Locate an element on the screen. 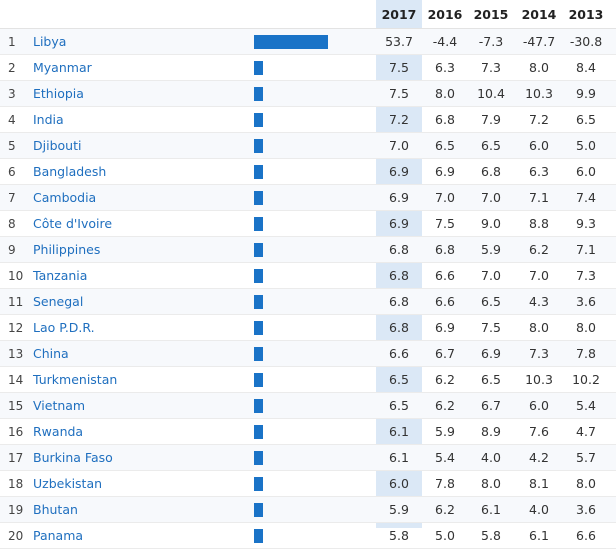 The width and height of the screenshot is (616, 549). value-2016: 5.0 is located at coordinates (445, 535).